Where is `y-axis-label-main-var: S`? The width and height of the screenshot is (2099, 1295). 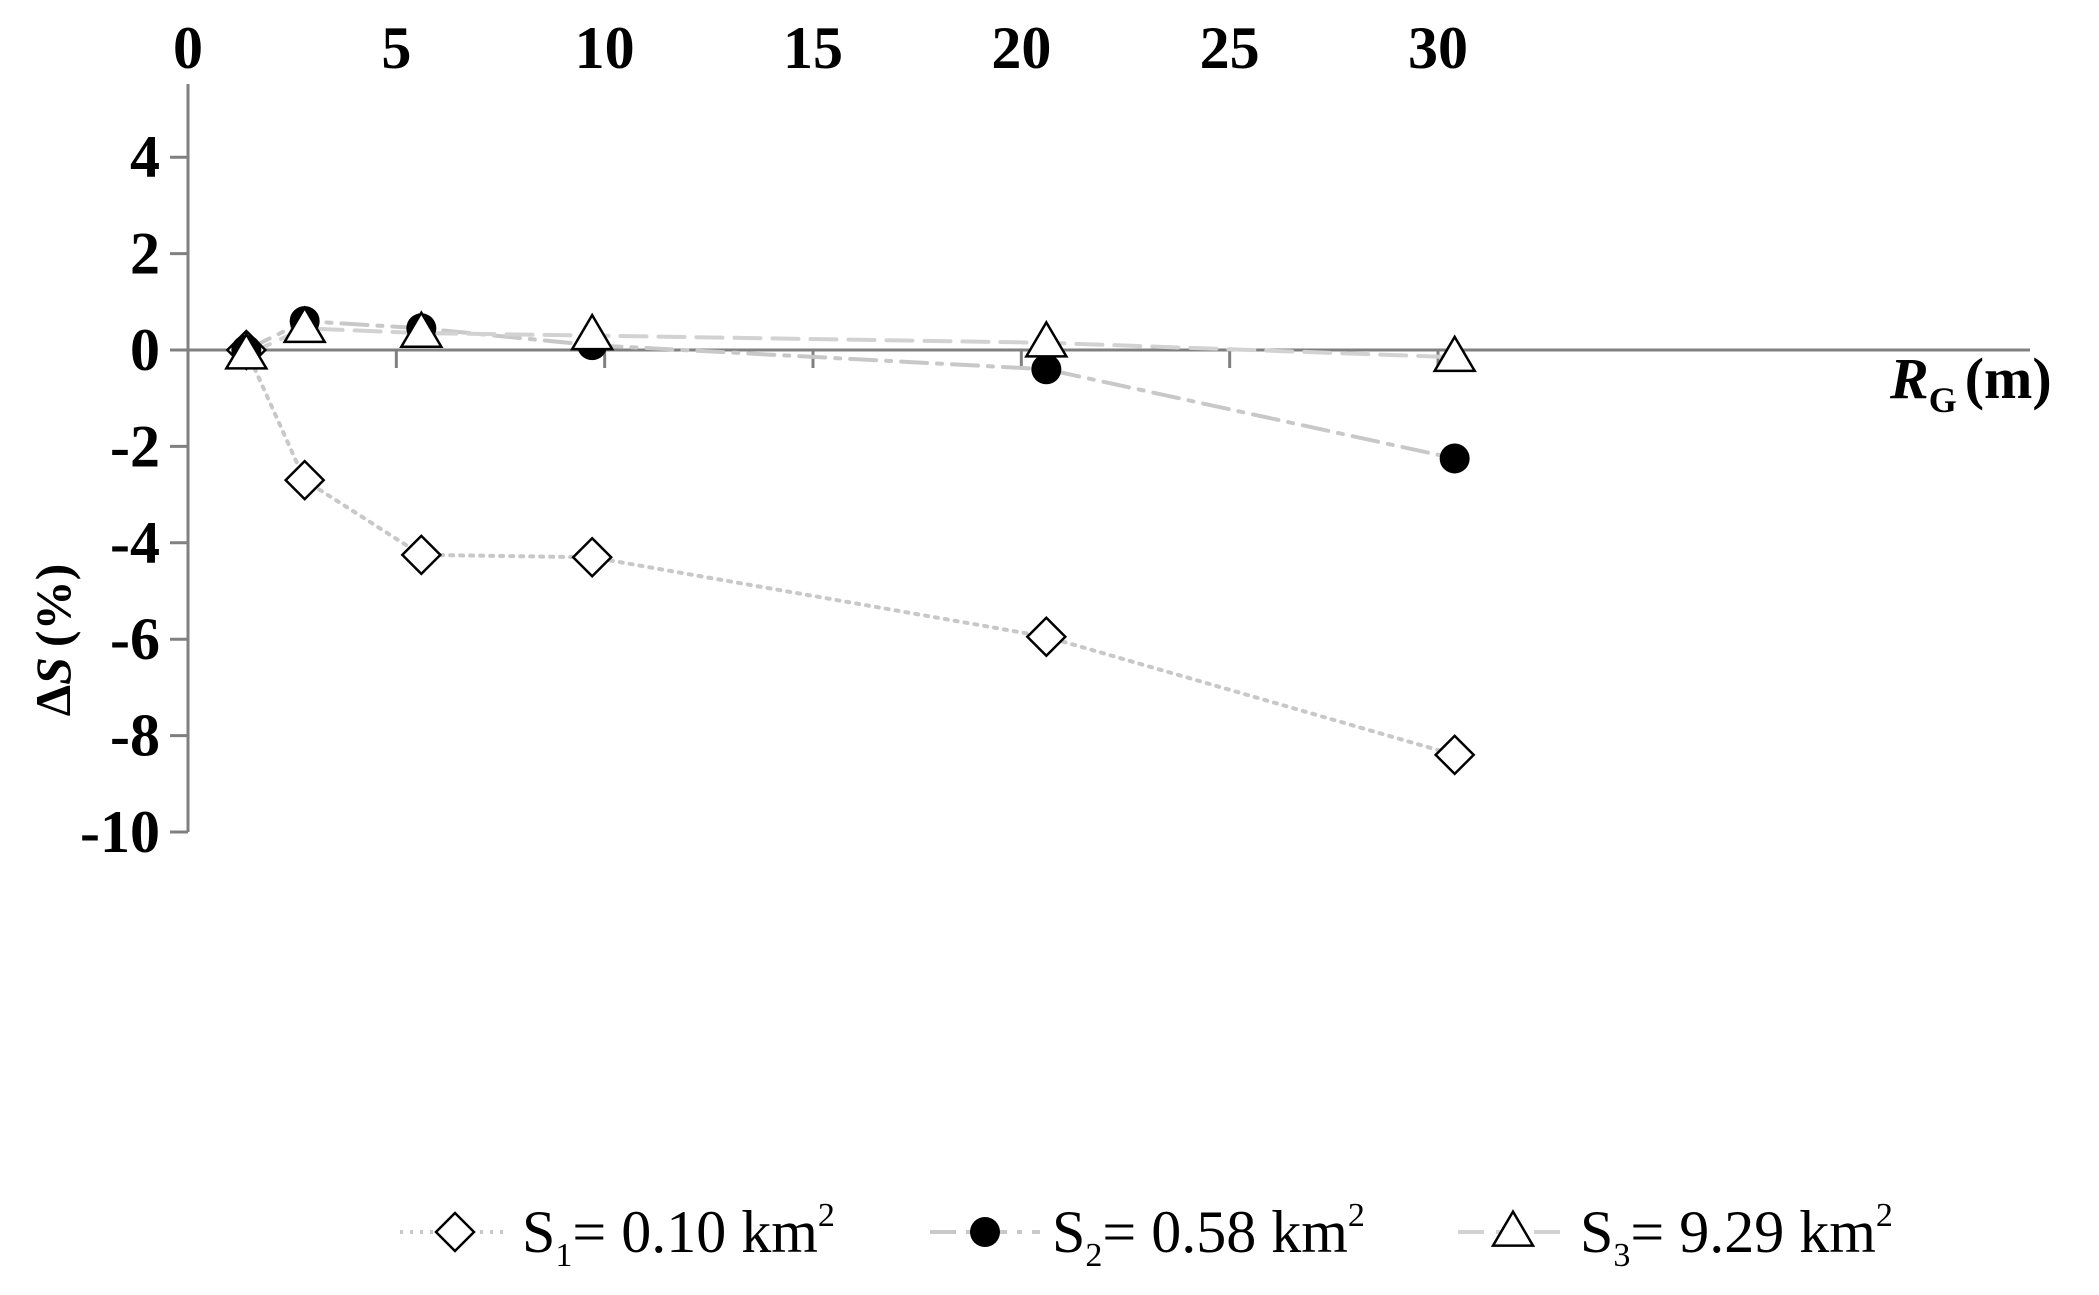
y-axis-label-main-var: S is located at coordinates (53, 671).